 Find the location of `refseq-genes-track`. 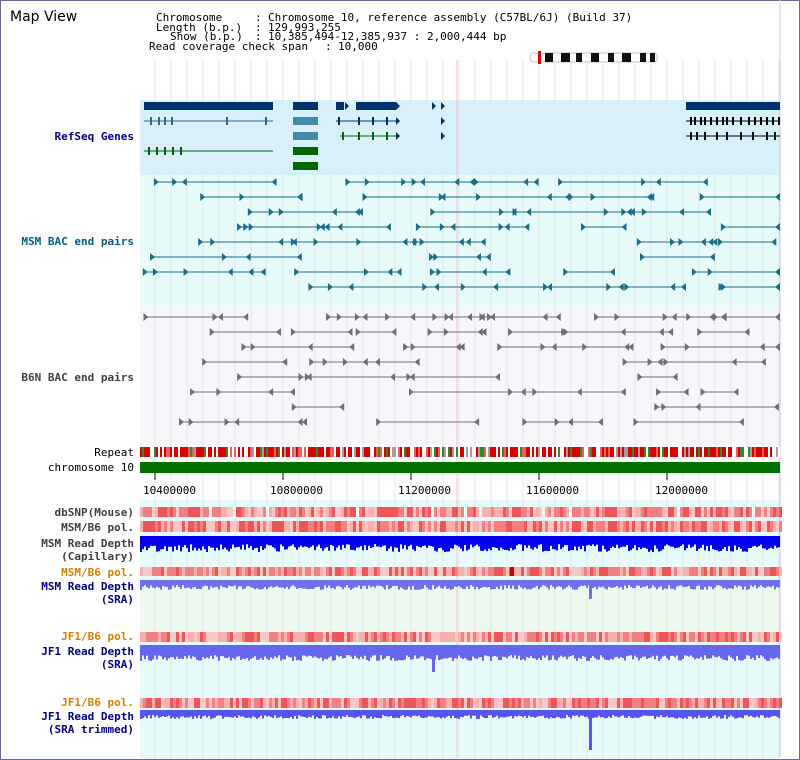

refseq-genes-track is located at coordinates (462, 136).